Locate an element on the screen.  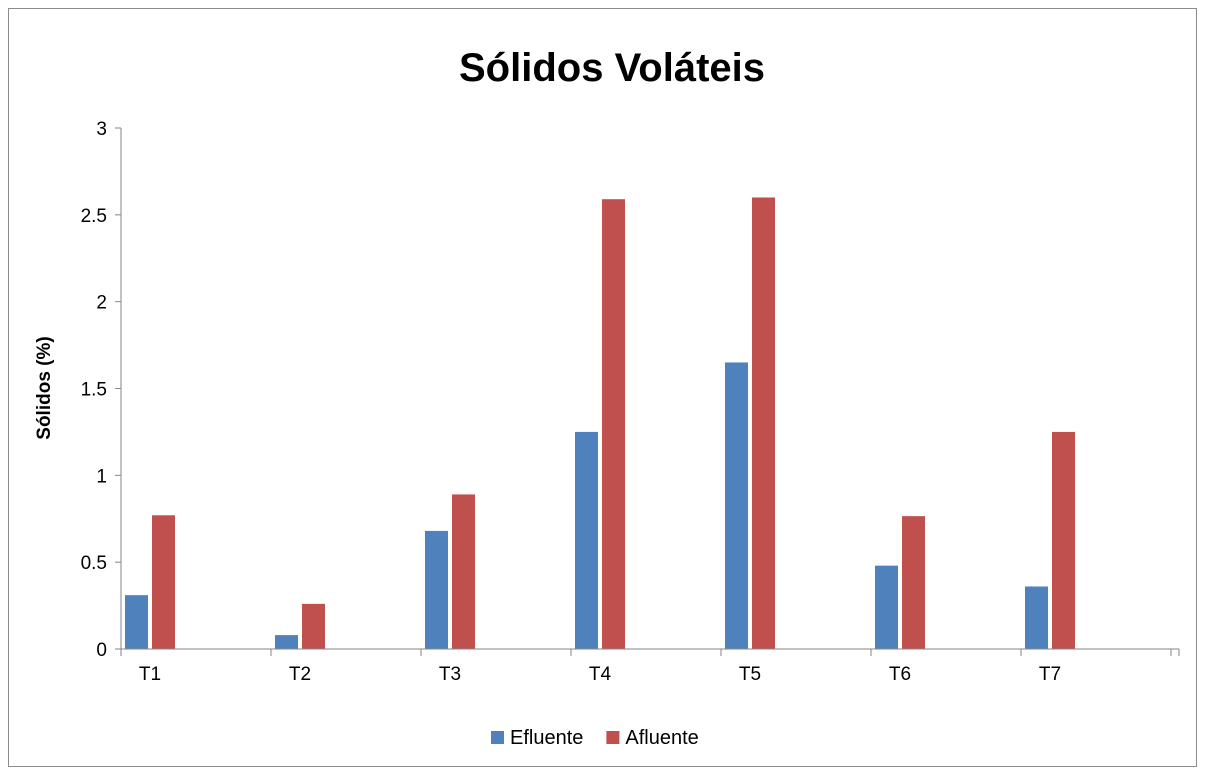
bar-efluente-t3 is located at coordinates (436, 589).